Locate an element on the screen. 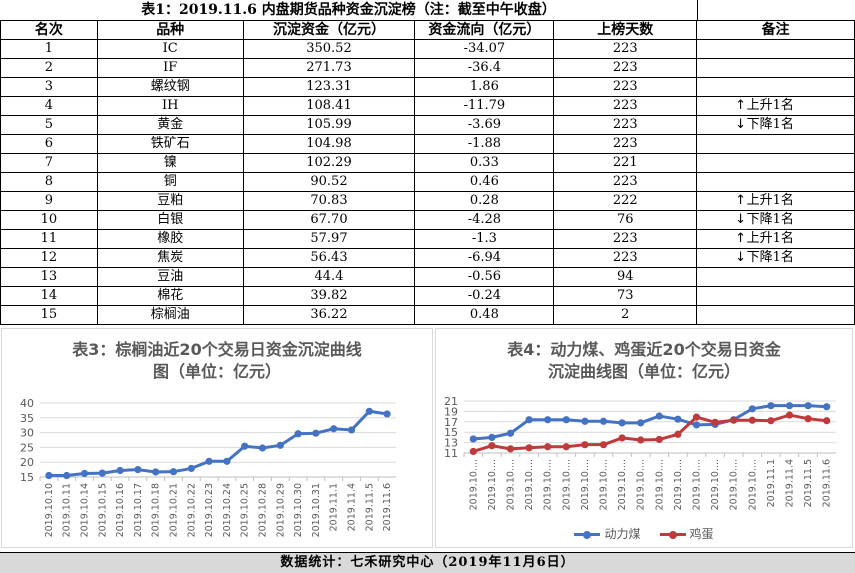  cell-flow: 0.33 is located at coordinates (484, 163).